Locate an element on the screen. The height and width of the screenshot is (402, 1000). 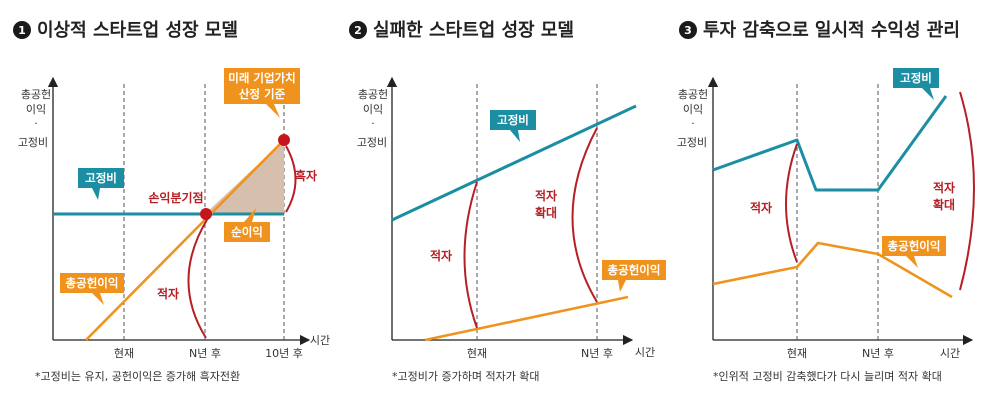
panel-2-contribution-label: 총공헌이익 is located at coordinates (634, 270).